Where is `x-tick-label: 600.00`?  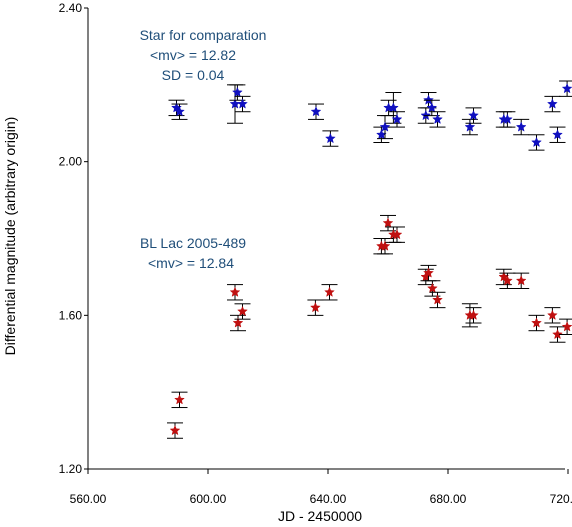 x-tick-label: 600.00 is located at coordinates (208, 499).